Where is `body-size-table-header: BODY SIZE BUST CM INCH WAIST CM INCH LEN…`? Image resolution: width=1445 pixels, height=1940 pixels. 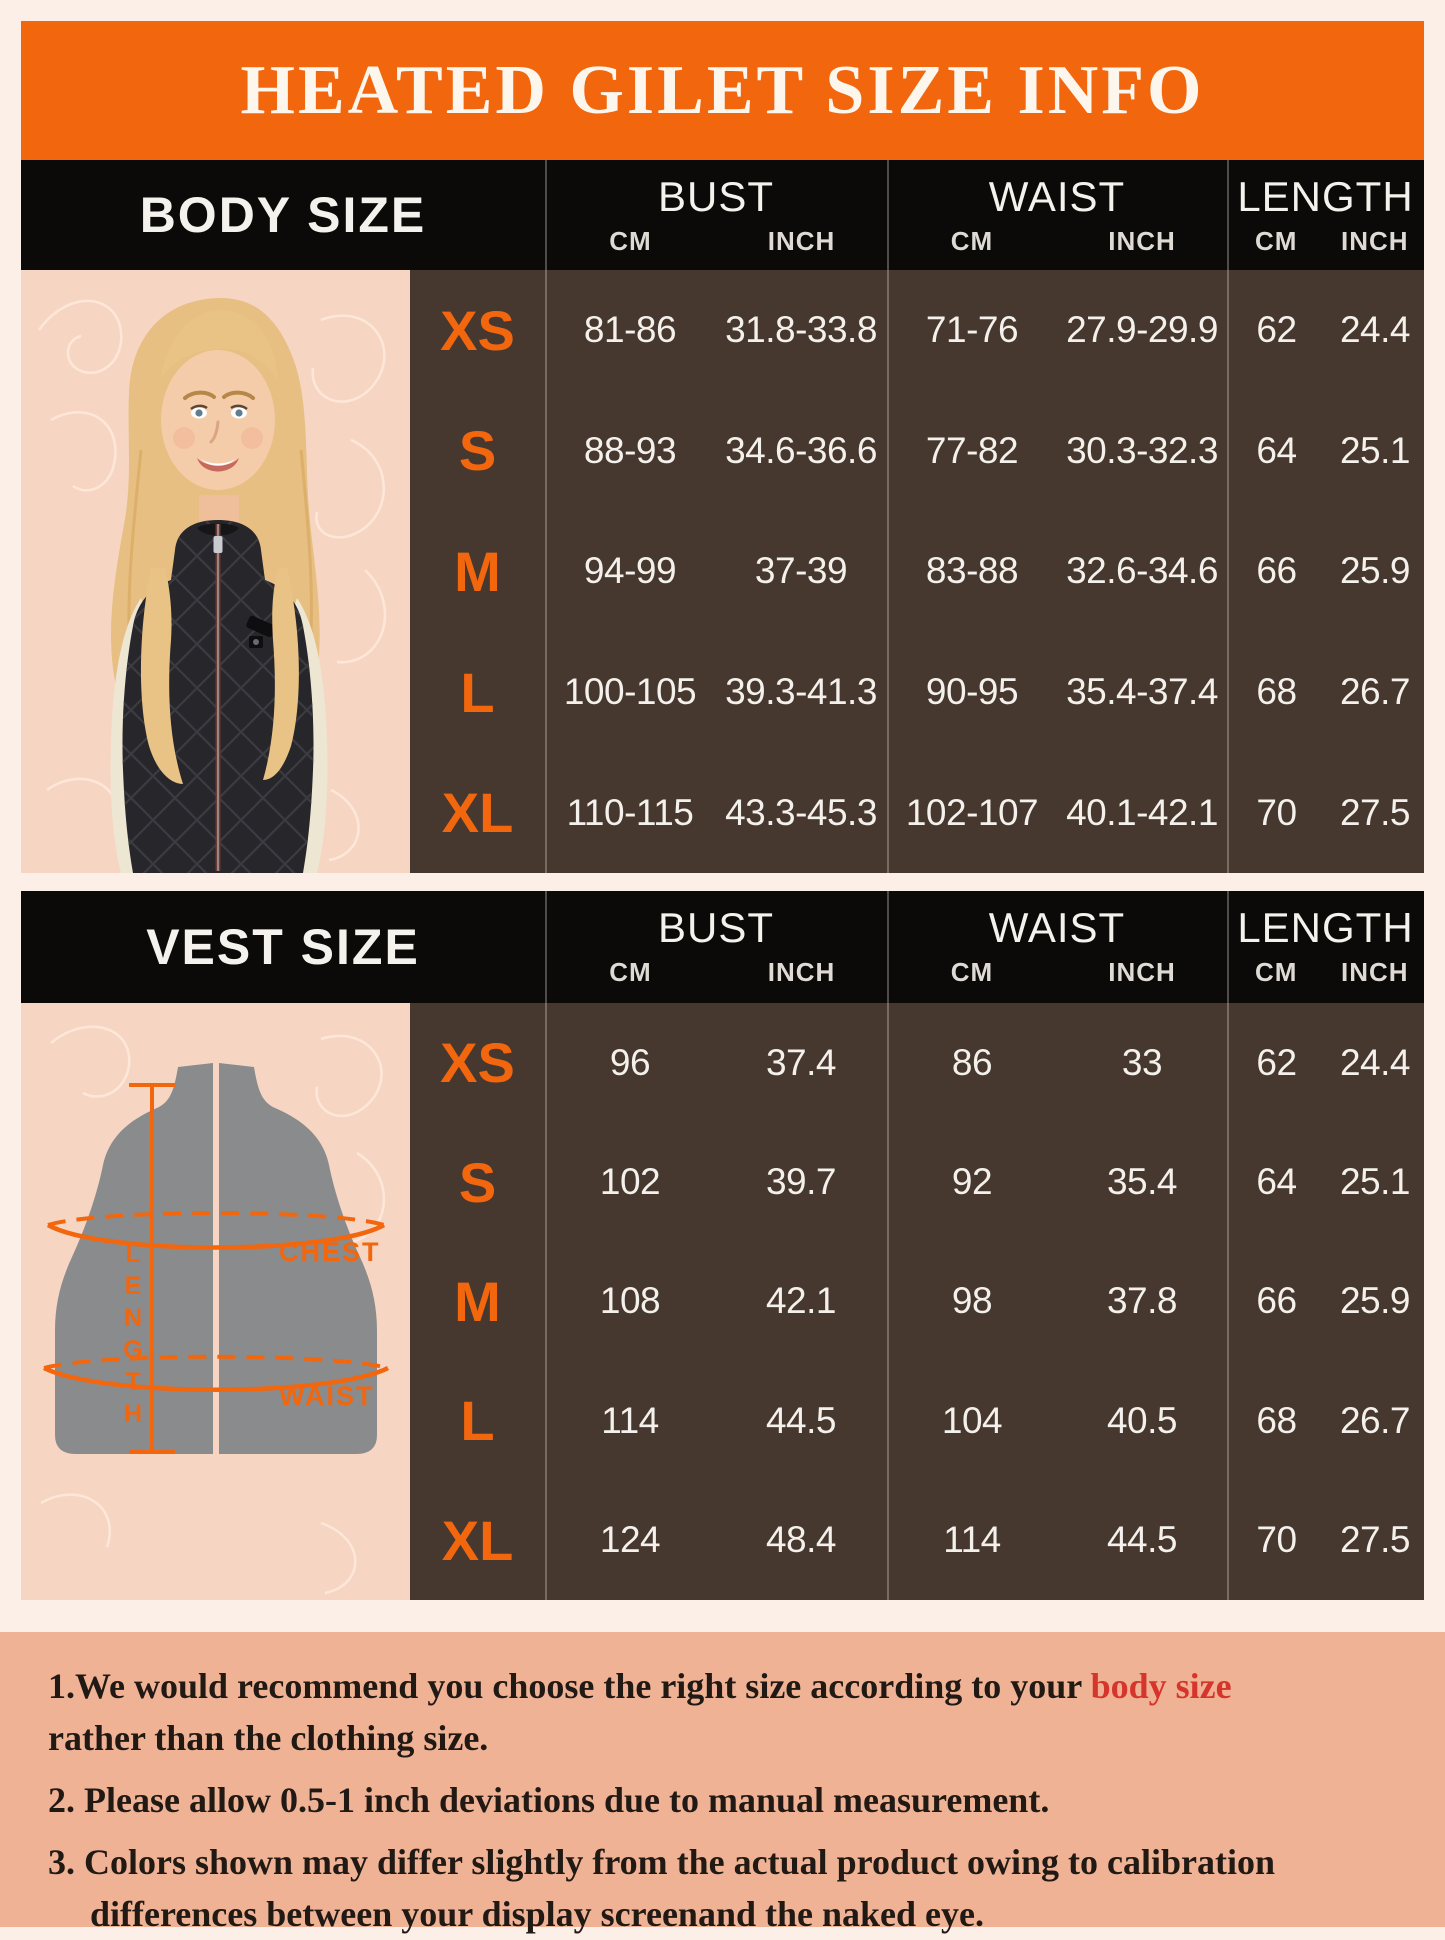
body-size-table-header: BODY SIZE BUST CM INCH WAIST CM INCH LEN… is located at coordinates (722, 215).